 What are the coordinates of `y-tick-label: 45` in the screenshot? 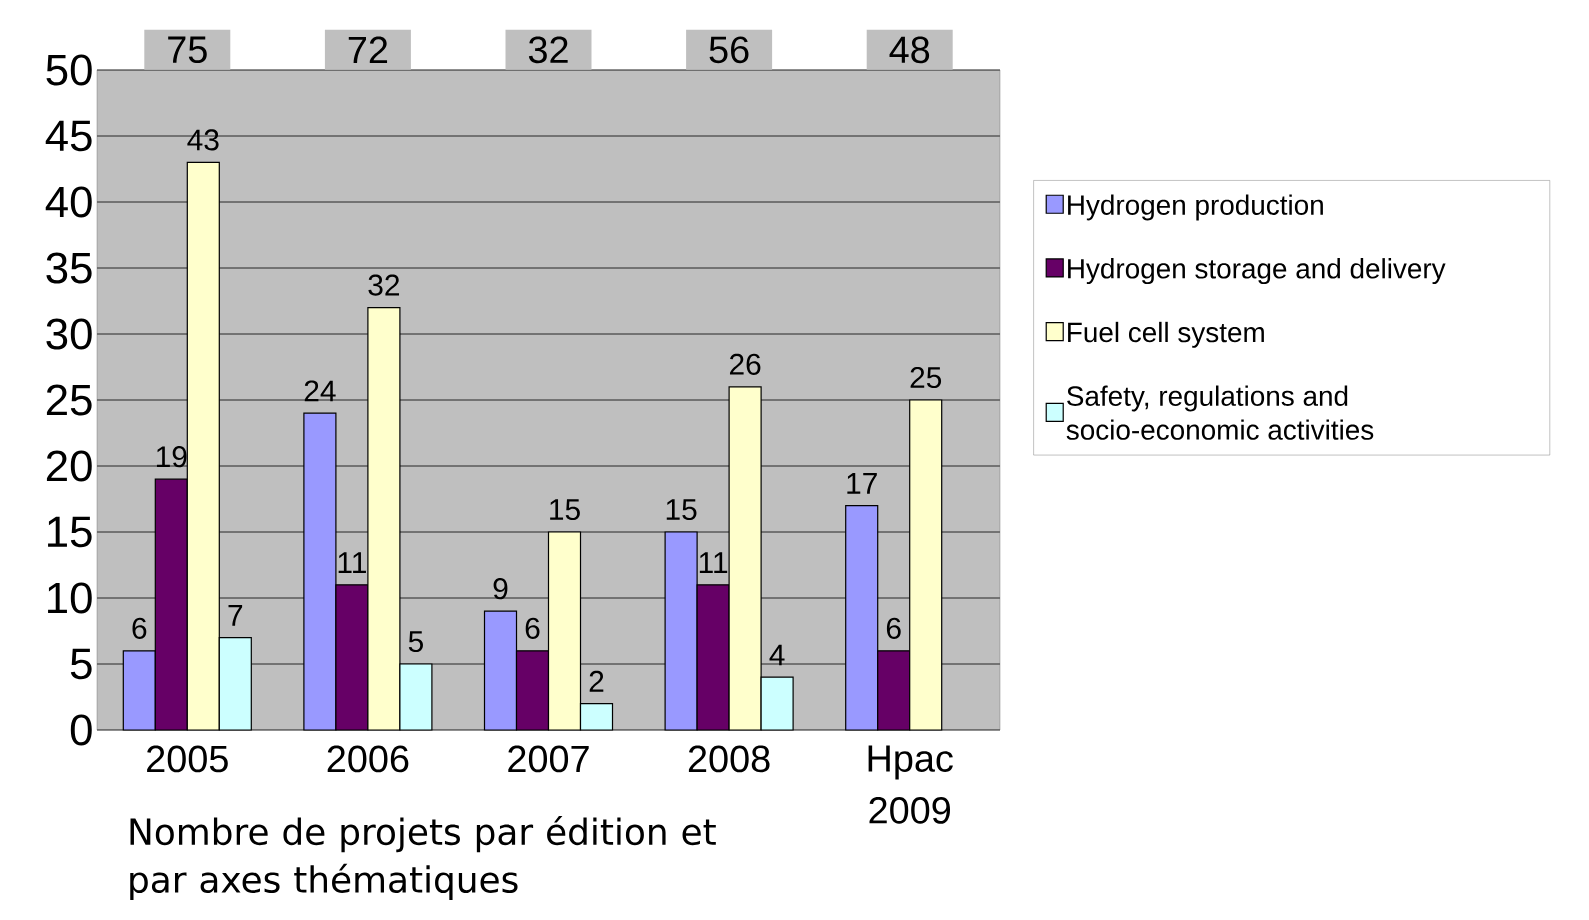 It's located at (68, 136).